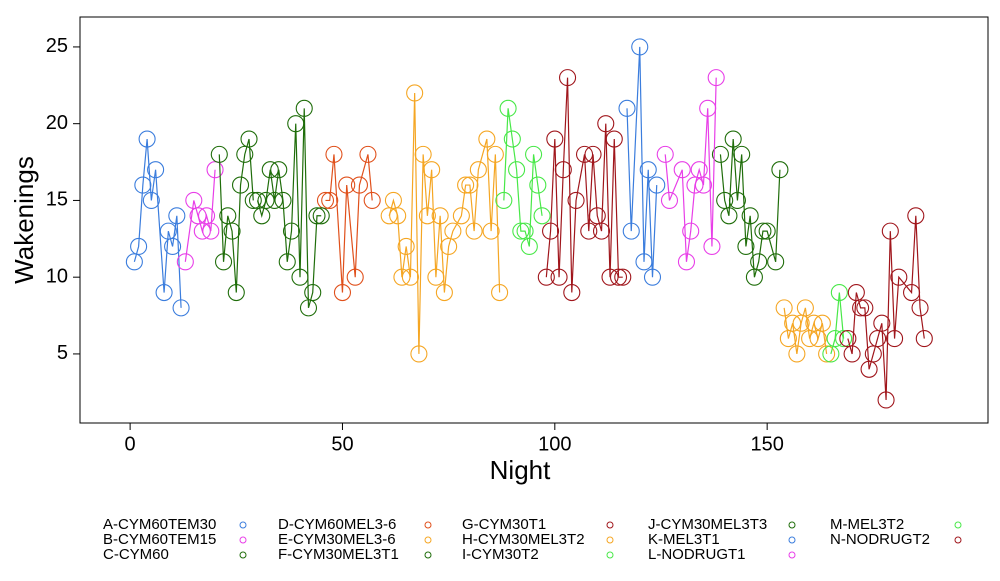 The width and height of the screenshot is (1000, 581). I want to click on y-tick-label: 20, so click(57, 123).